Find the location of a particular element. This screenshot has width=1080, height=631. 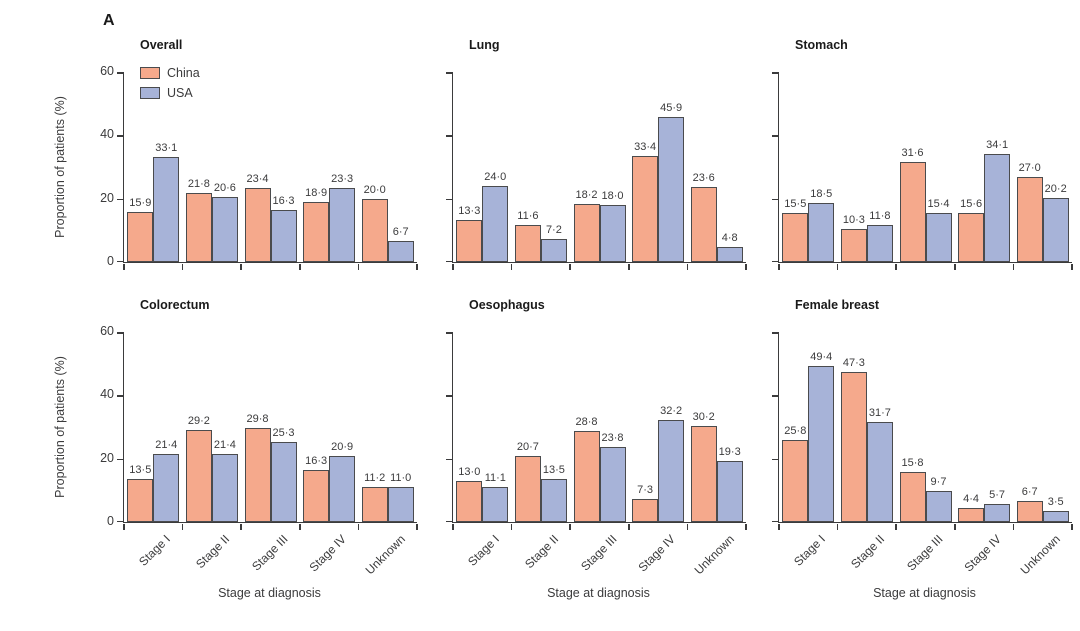

value-label: 33·4 is located at coordinates (645, 147).